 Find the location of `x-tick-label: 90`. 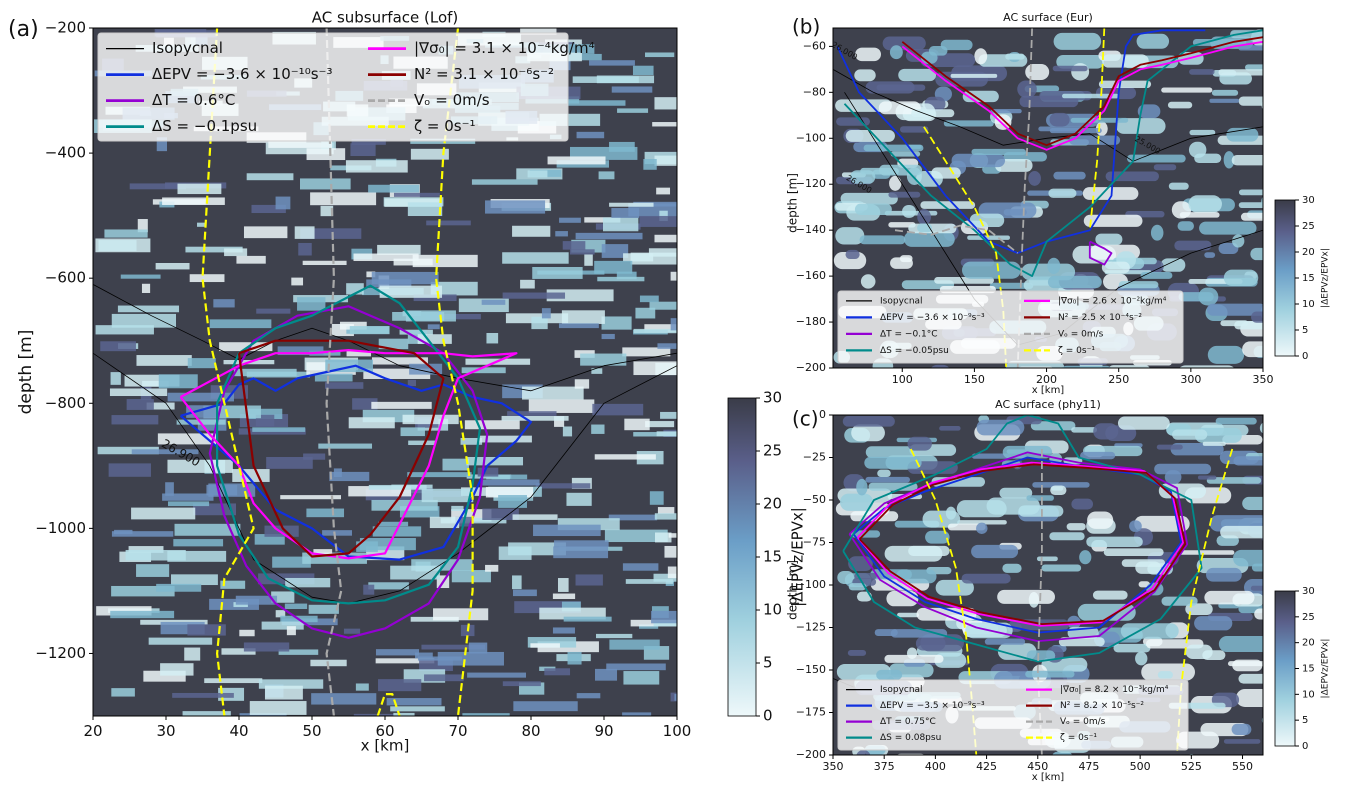

x-tick-label: 90 is located at coordinates (603, 731).